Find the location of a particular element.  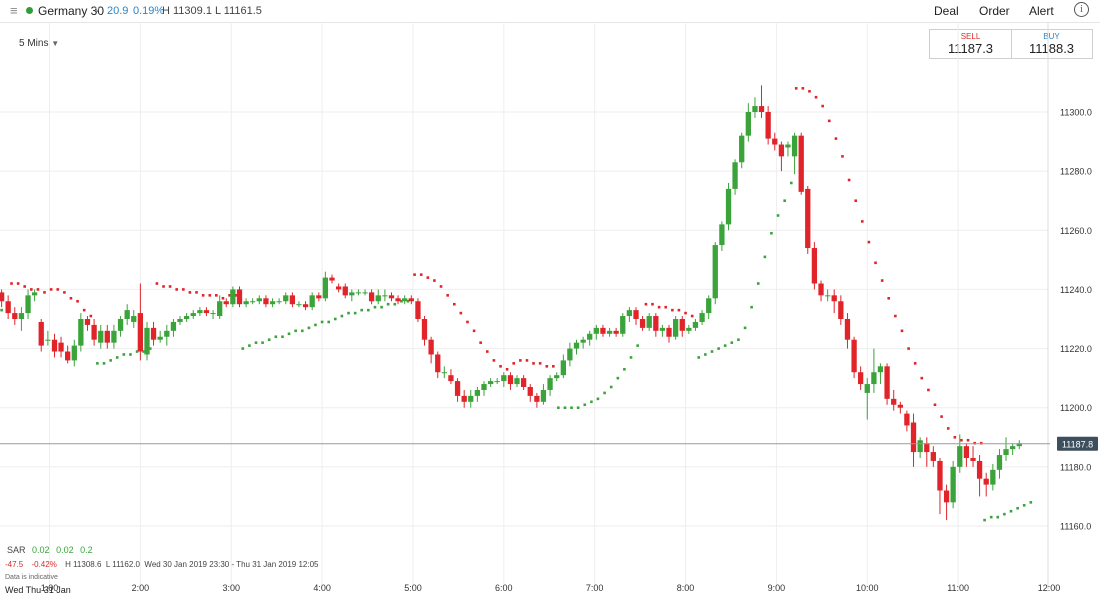

info-icon: i is located at coordinates (1081, 9).